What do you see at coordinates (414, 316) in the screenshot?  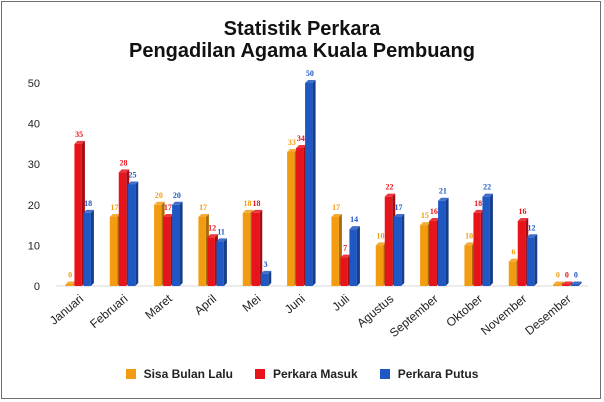 I see `x-tick-label: September` at bounding box center [414, 316].